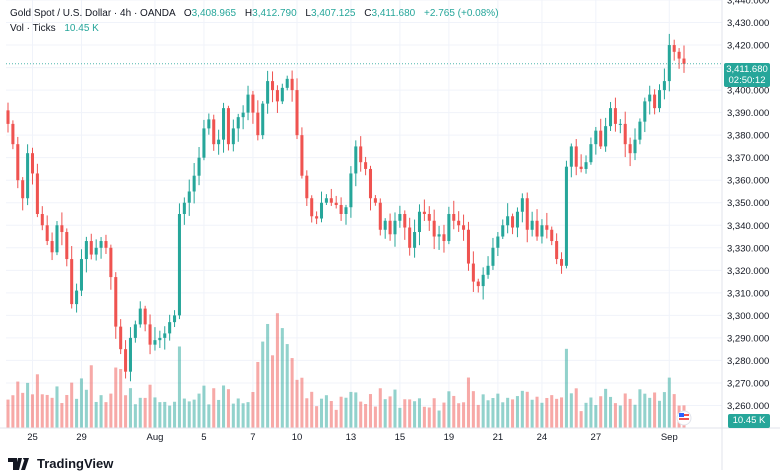 The width and height of the screenshot is (780, 475). I want to click on volume-label: Vol · Ticks, so click(33, 28).